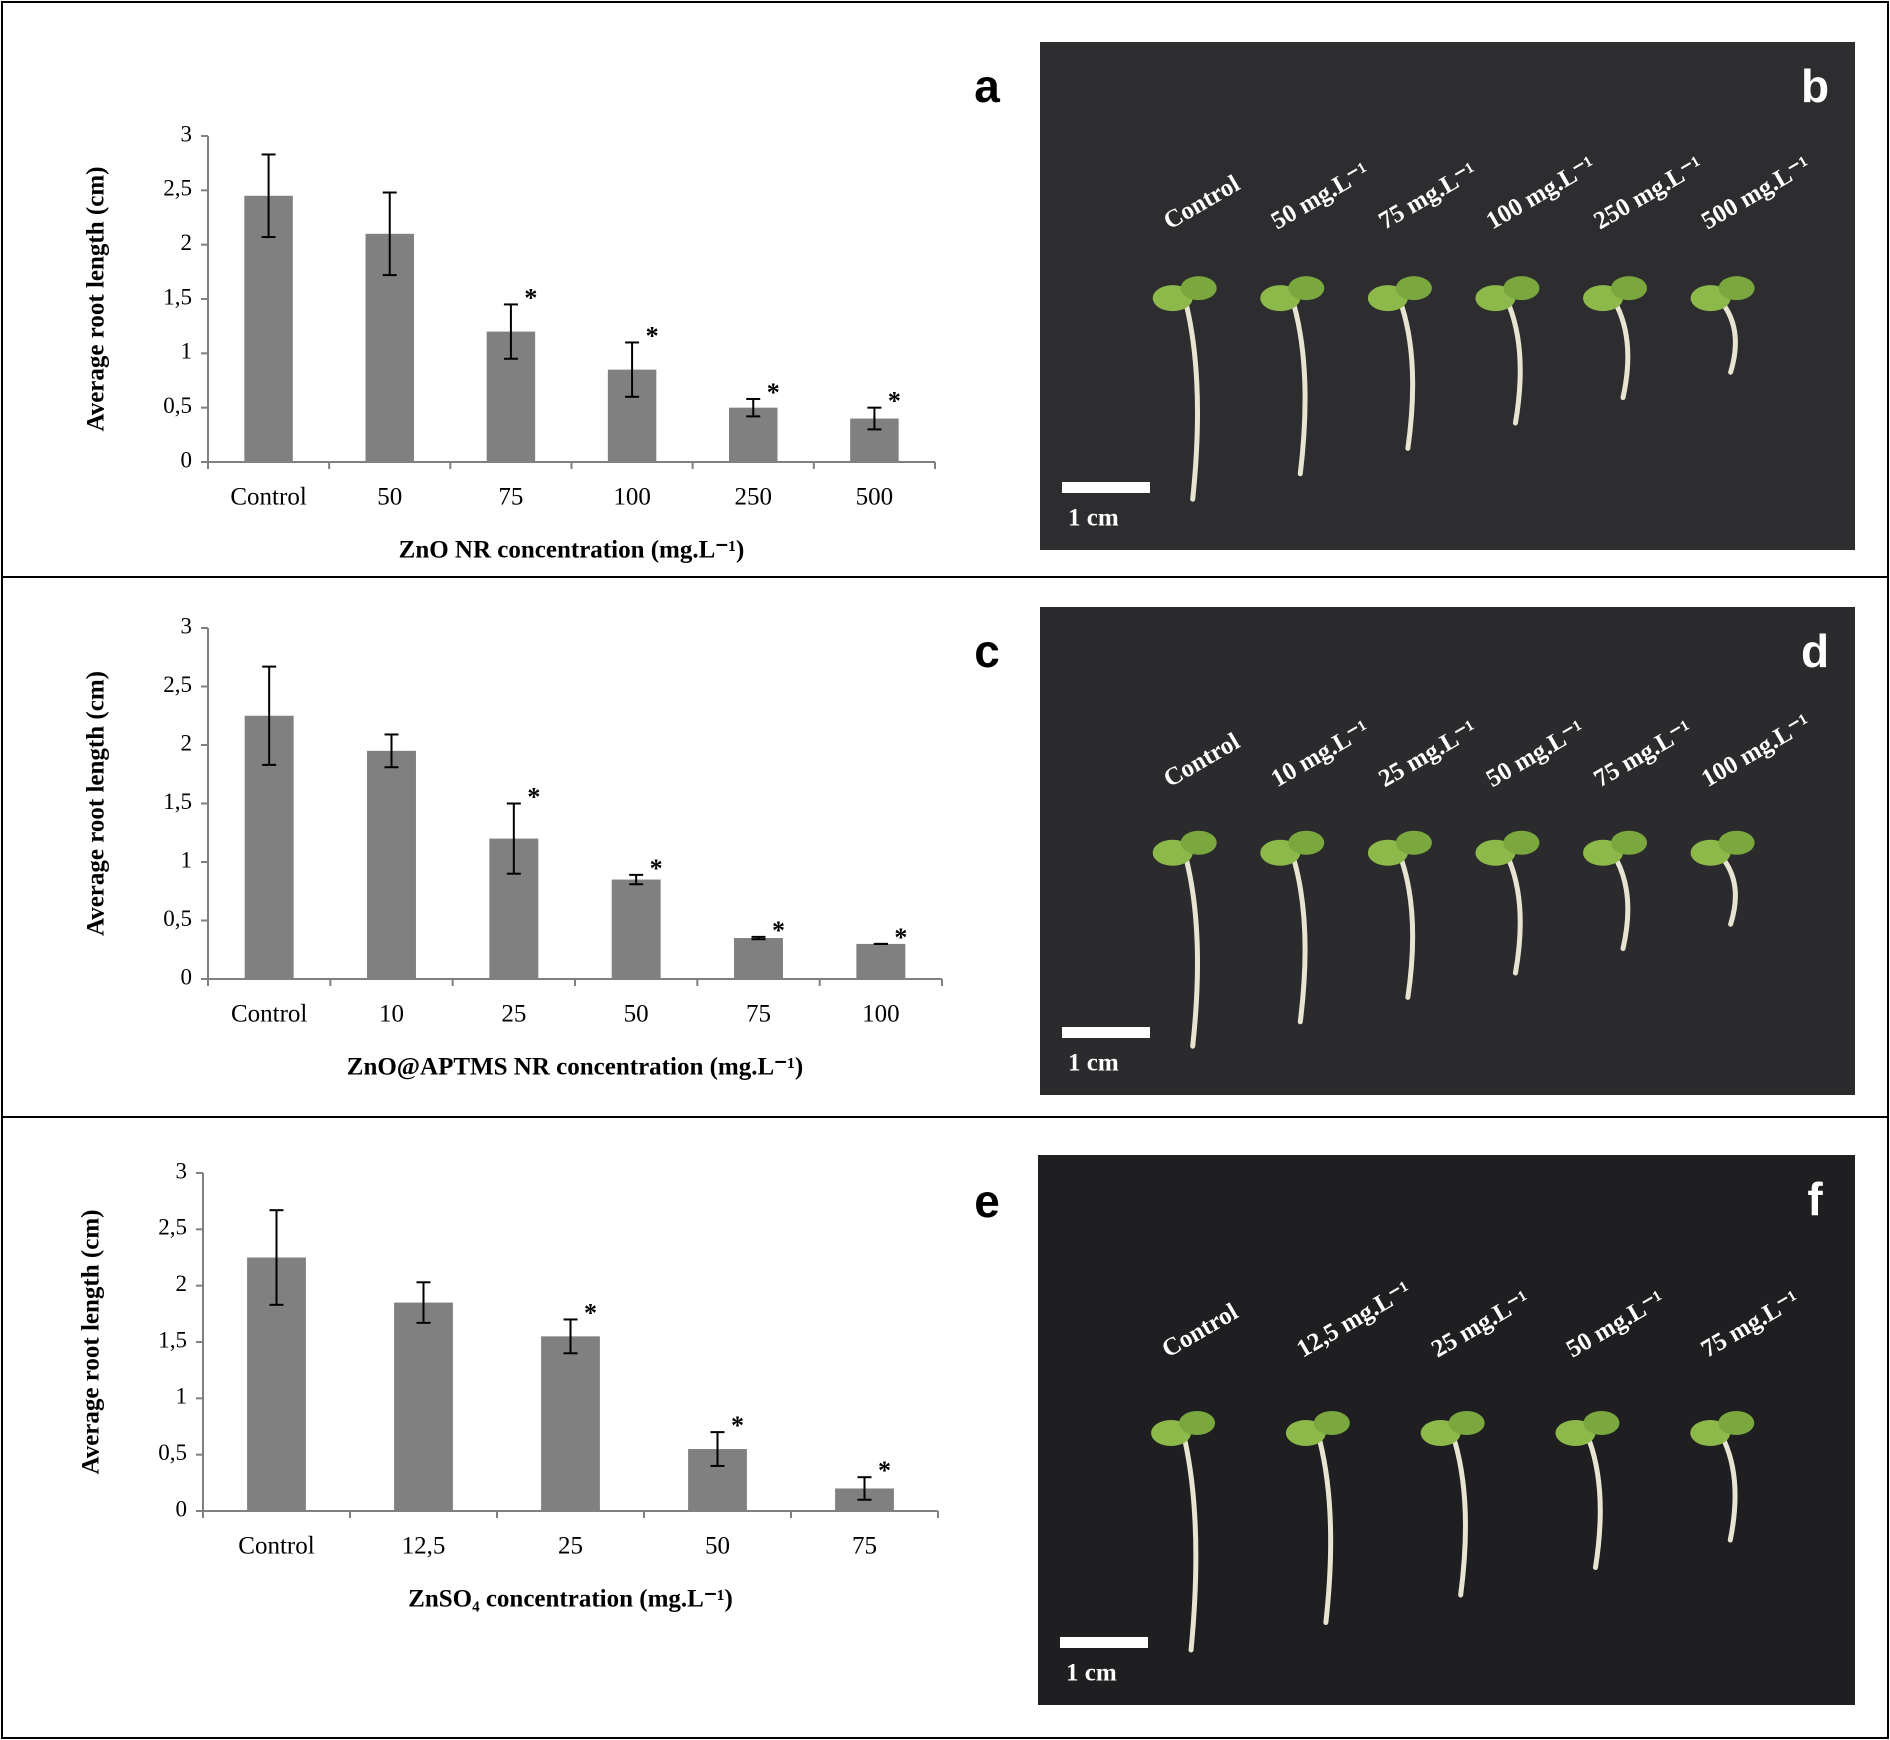 This screenshot has height=1740, width=1890. I want to click on panel-label: d, so click(1815, 651).